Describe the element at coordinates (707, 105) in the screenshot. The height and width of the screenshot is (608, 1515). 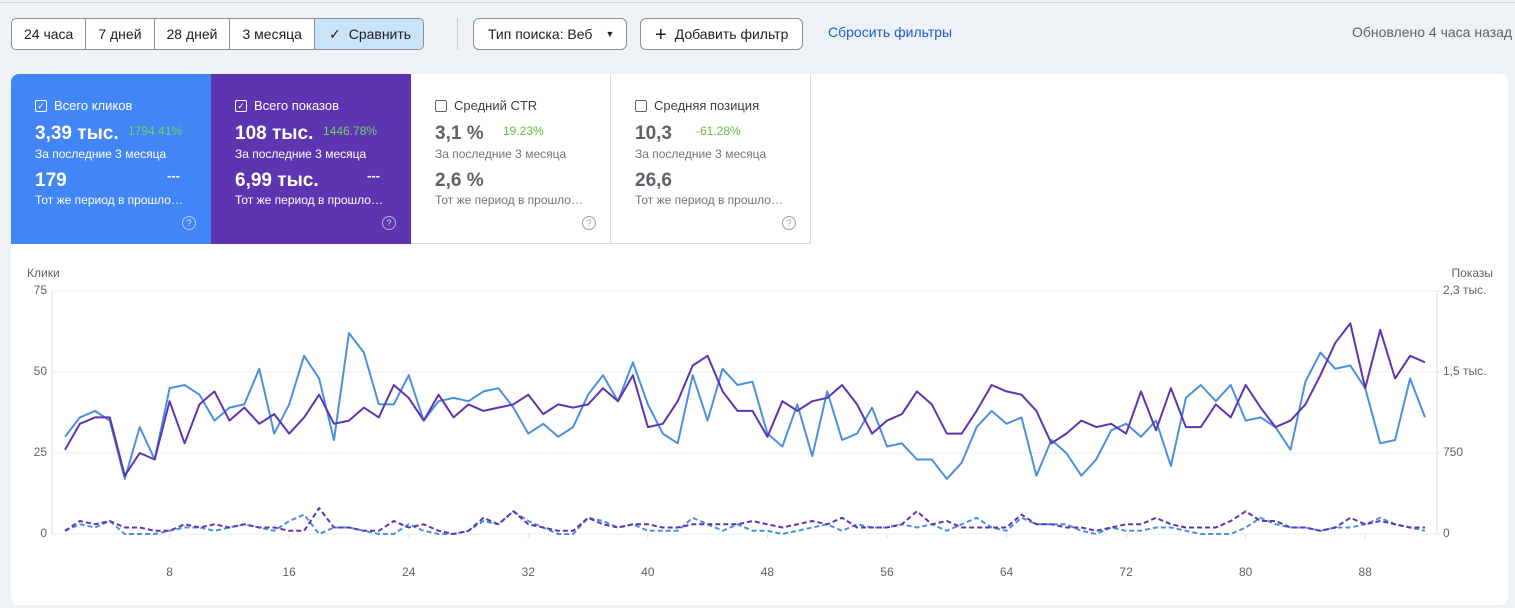
I see `metric-label: Средняя позиция` at that location.